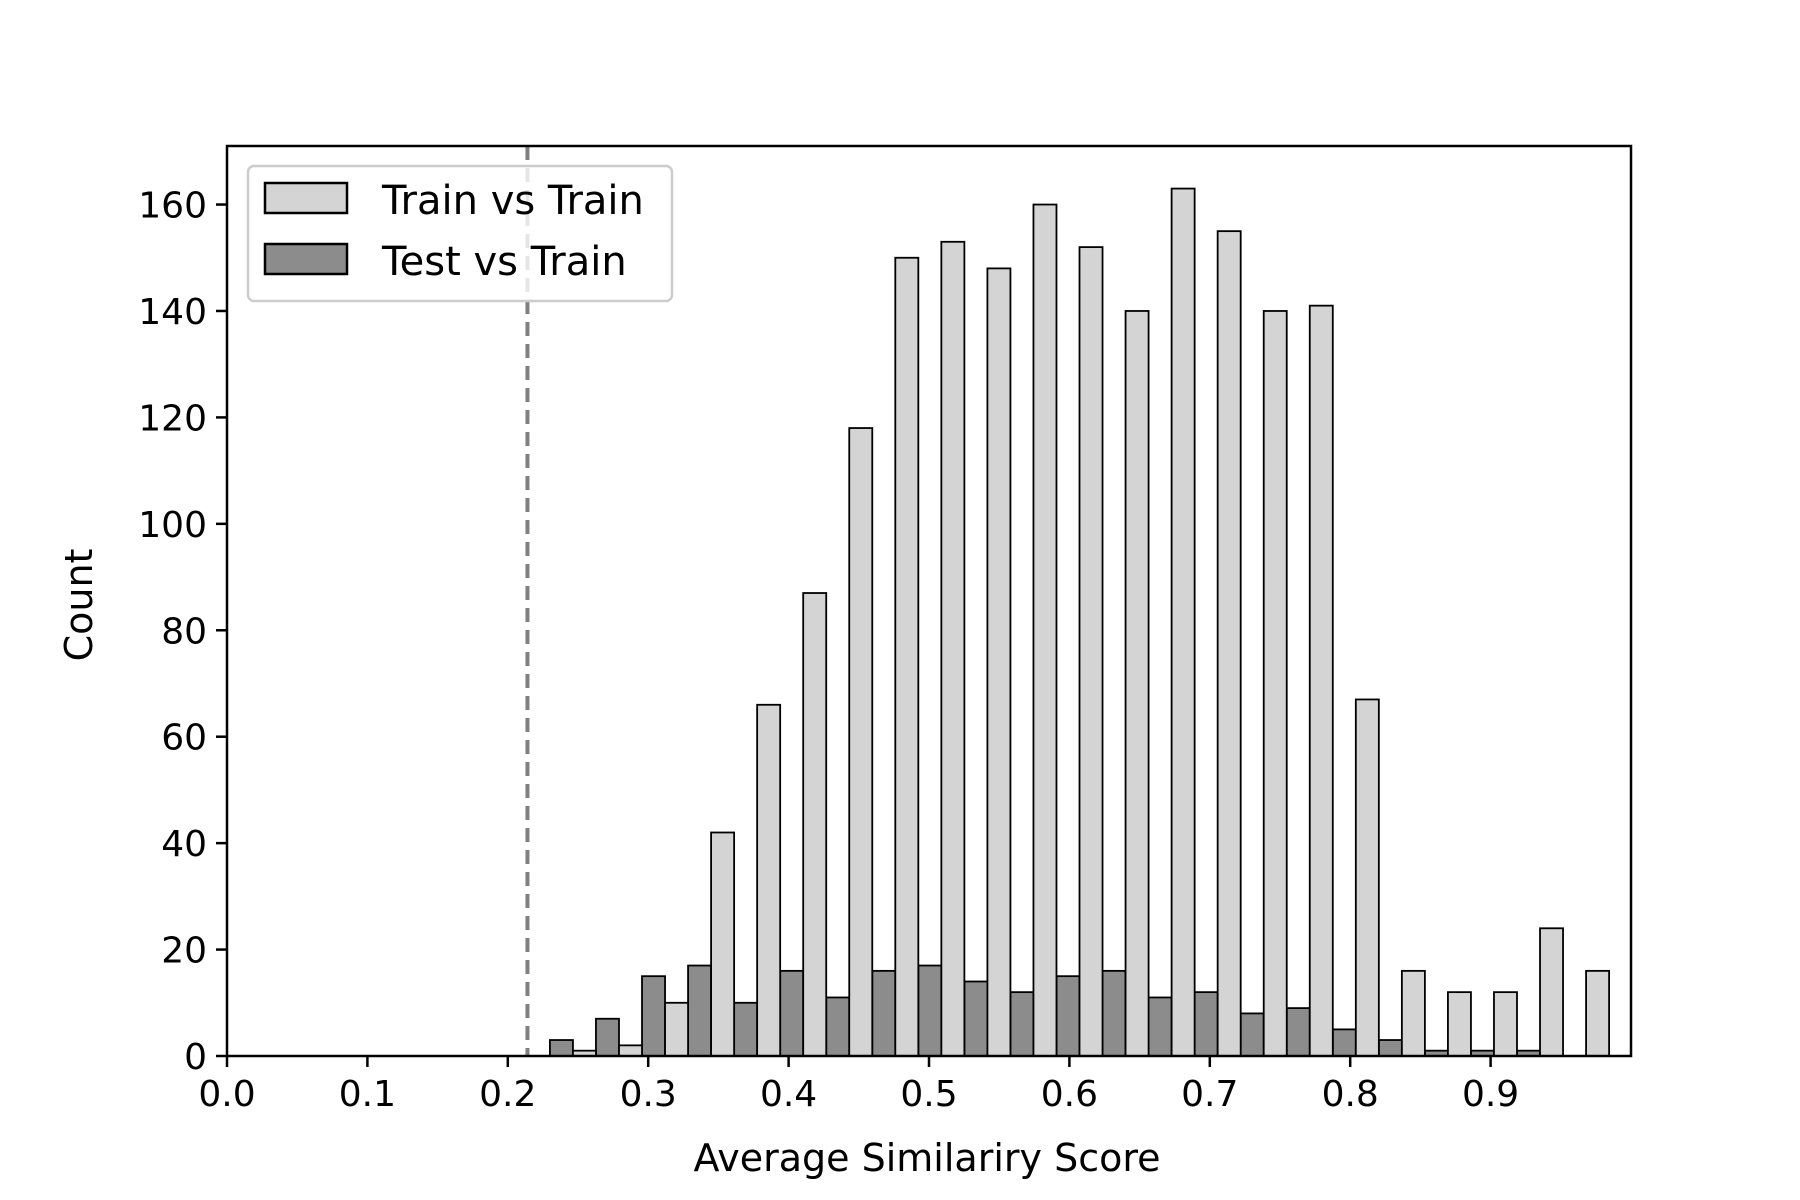 This screenshot has height=1200, width=1800. What do you see at coordinates (172, 206) in the screenshot?
I see `y-tick-label: 160` at bounding box center [172, 206].